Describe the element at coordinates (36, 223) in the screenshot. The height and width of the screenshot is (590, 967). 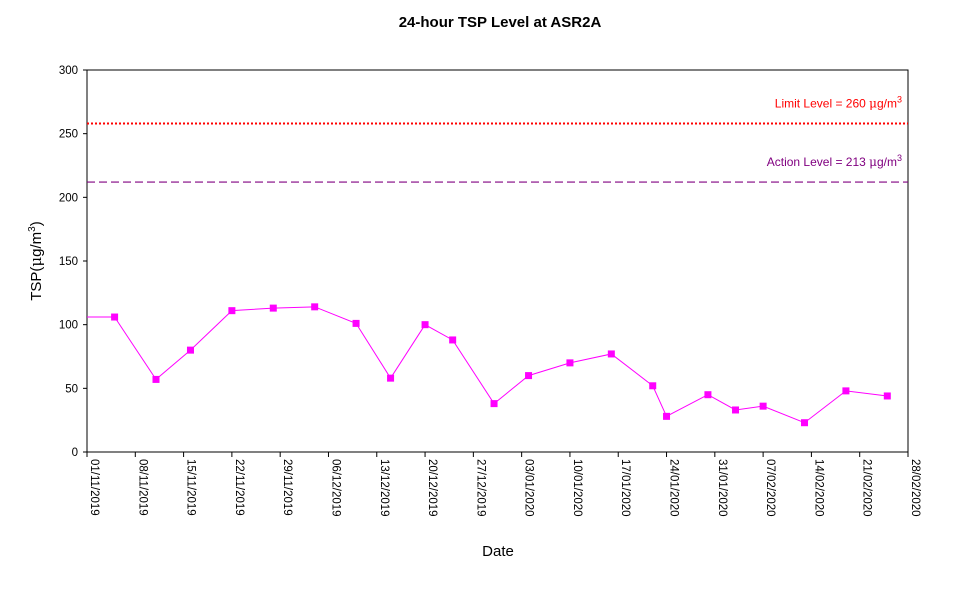
I see `y-axis-label-close: )` at that location.